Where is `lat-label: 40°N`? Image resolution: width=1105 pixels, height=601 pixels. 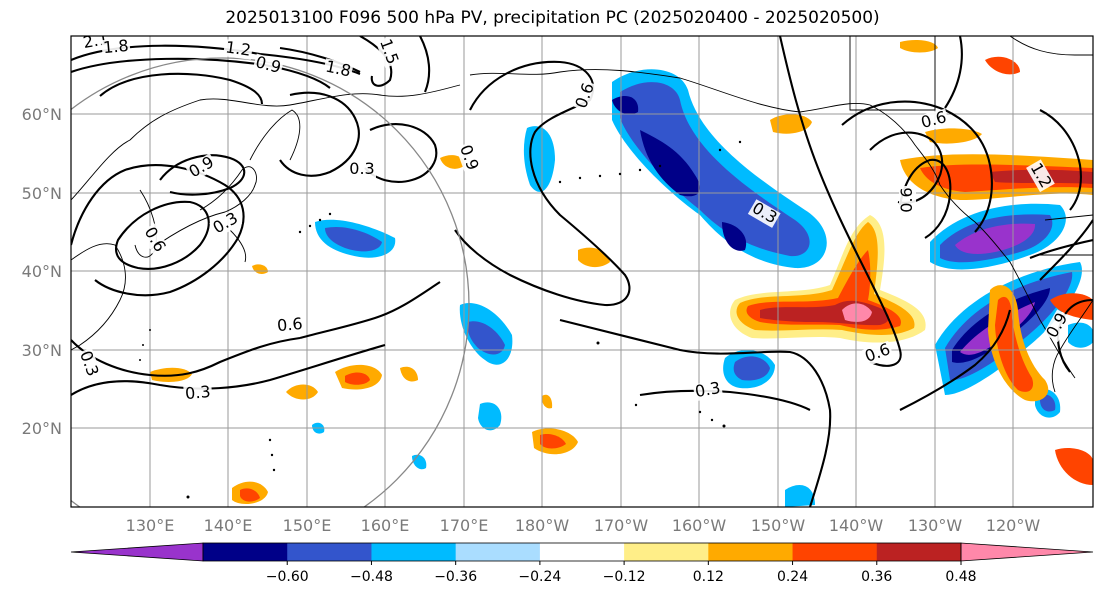 lat-label: 40°N is located at coordinates (42, 271).